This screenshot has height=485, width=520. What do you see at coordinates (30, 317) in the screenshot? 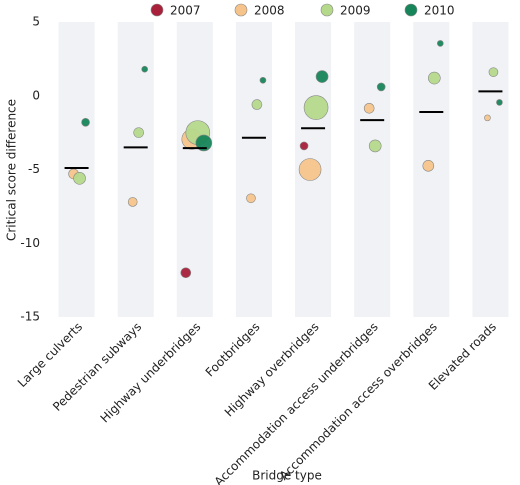
I see `y-tick-label: -15` at bounding box center [30, 317].